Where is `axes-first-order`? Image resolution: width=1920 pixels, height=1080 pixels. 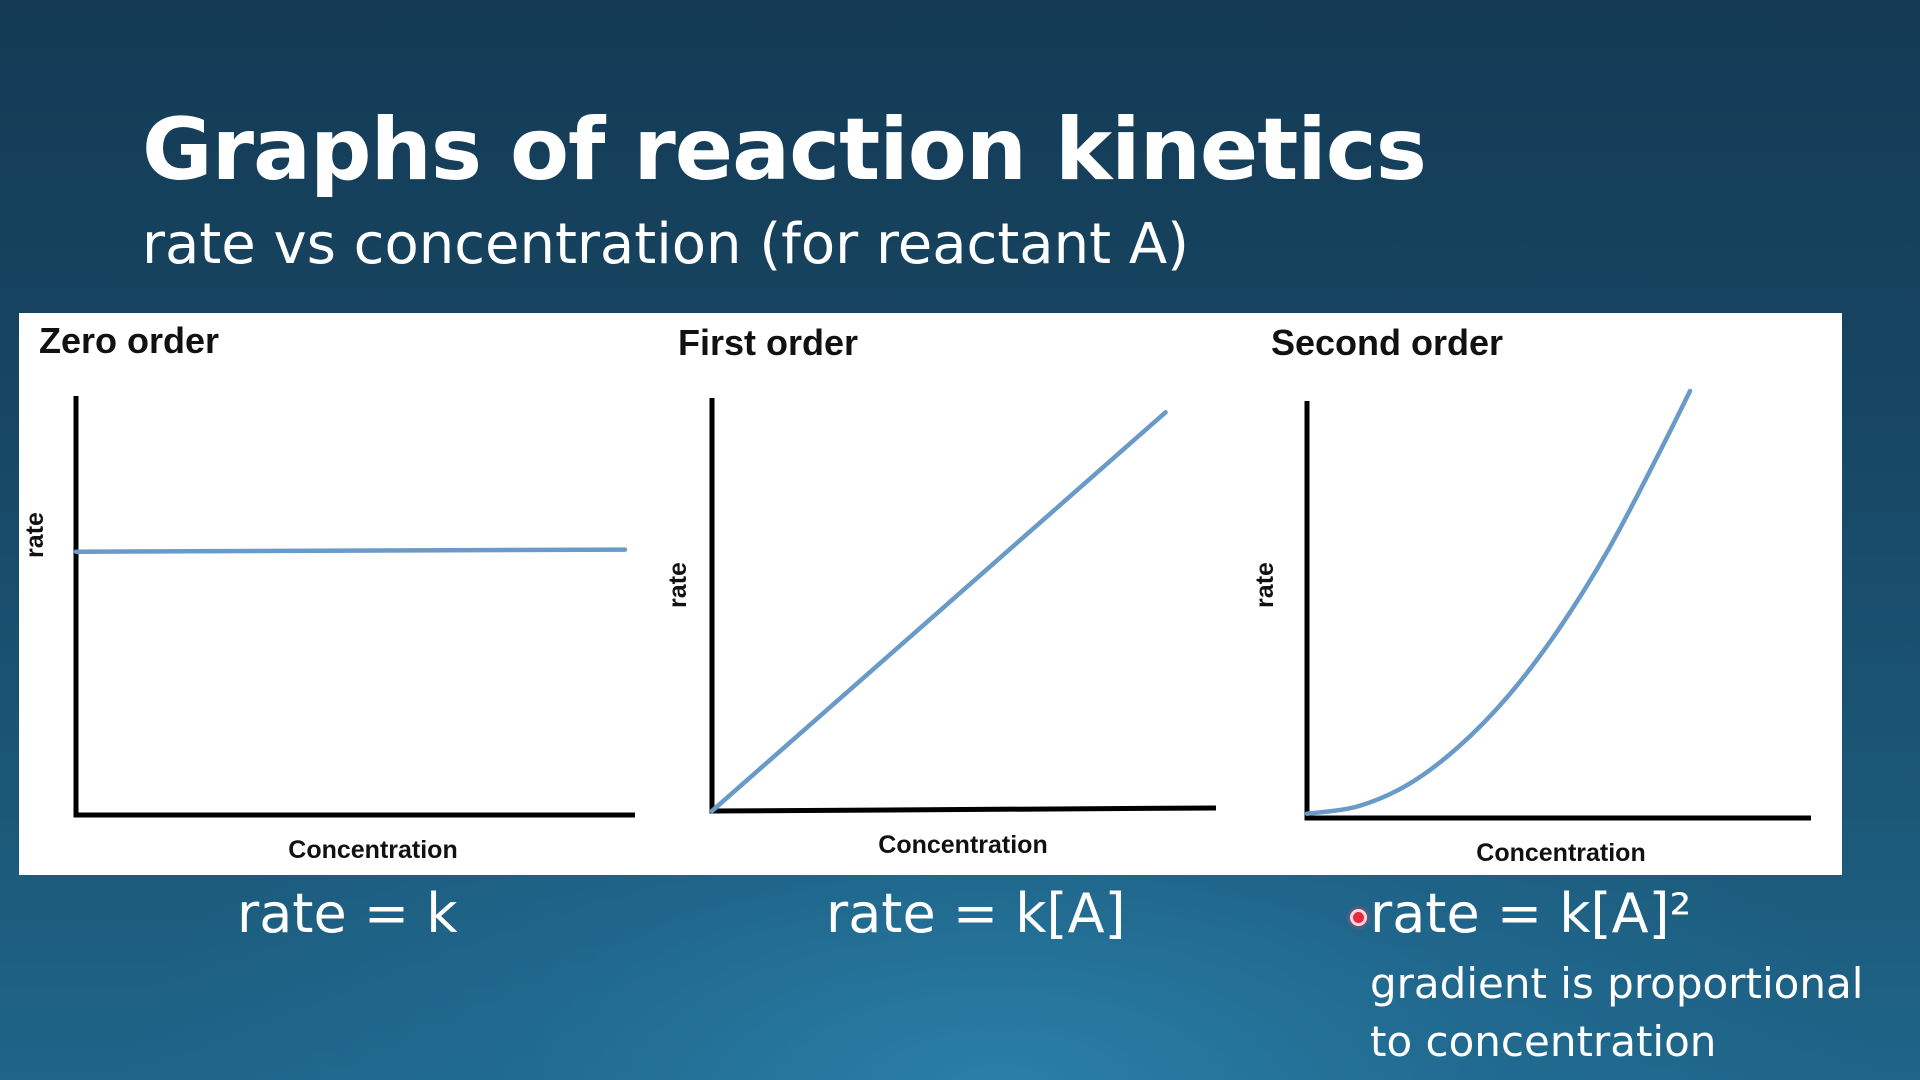
axes-first-order is located at coordinates (963, 606).